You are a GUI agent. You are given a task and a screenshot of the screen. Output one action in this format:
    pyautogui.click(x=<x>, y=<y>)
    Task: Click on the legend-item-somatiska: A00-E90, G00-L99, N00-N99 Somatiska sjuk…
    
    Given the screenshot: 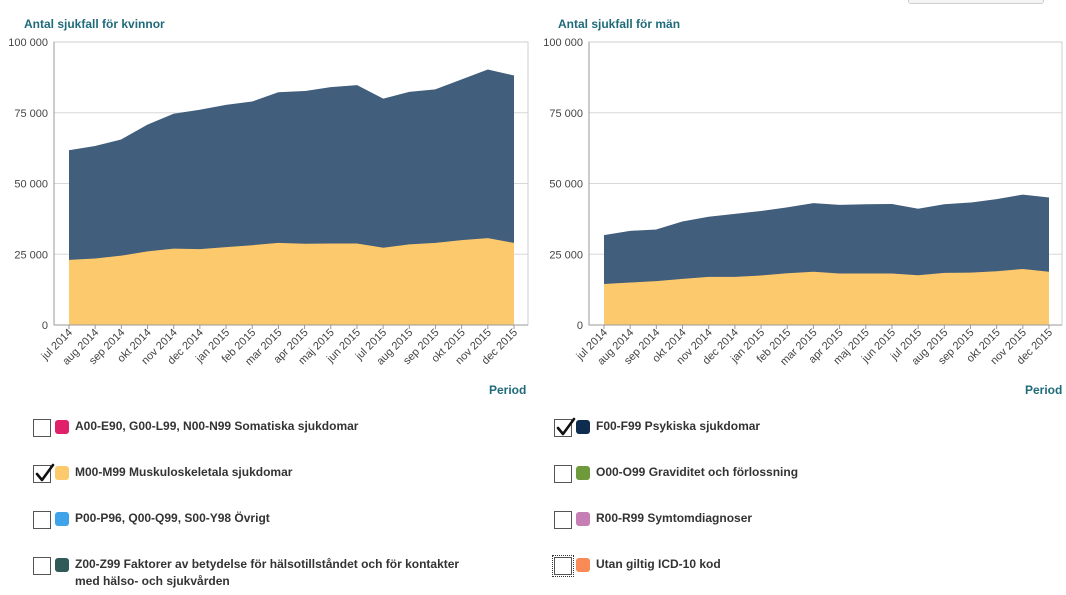 What is the action you would take?
    pyautogui.click(x=264, y=427)
    